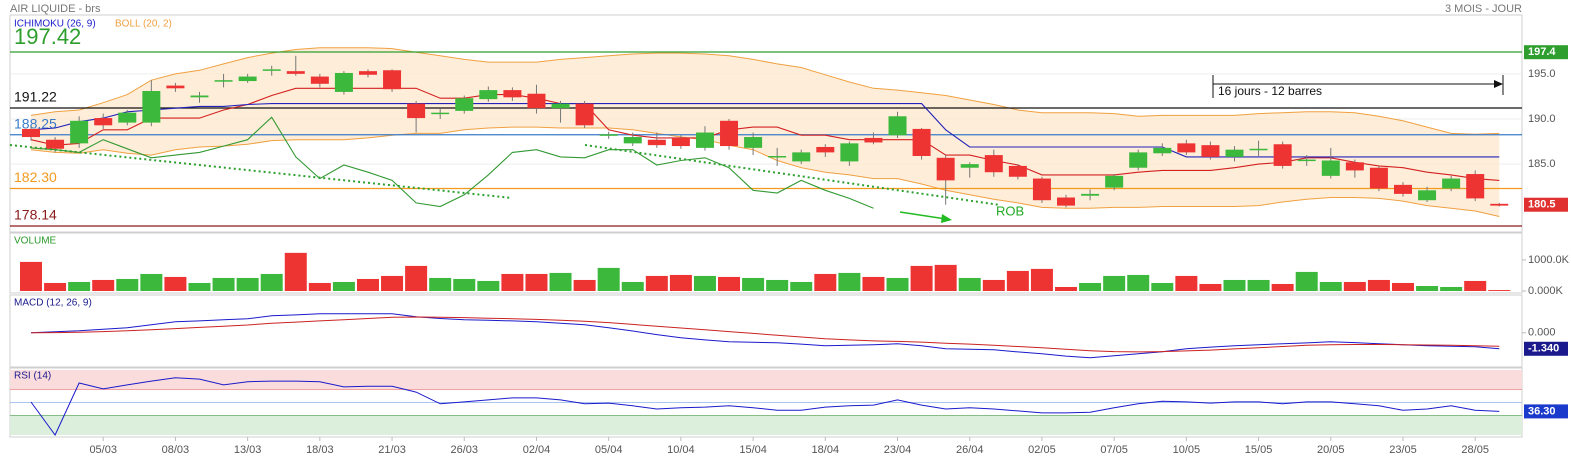 Image resolution: width=1571 pixels, height=457 pixels. I want to click on value-tag-label: 180.5, so click(1542, 205).